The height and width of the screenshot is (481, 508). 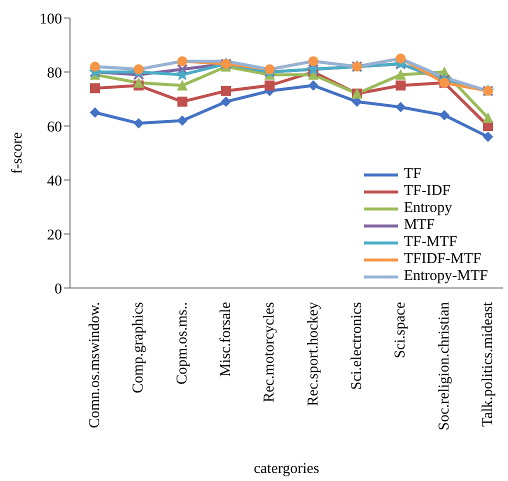 I want to click on y-tick-label: 40, so click(x=54, y=181).